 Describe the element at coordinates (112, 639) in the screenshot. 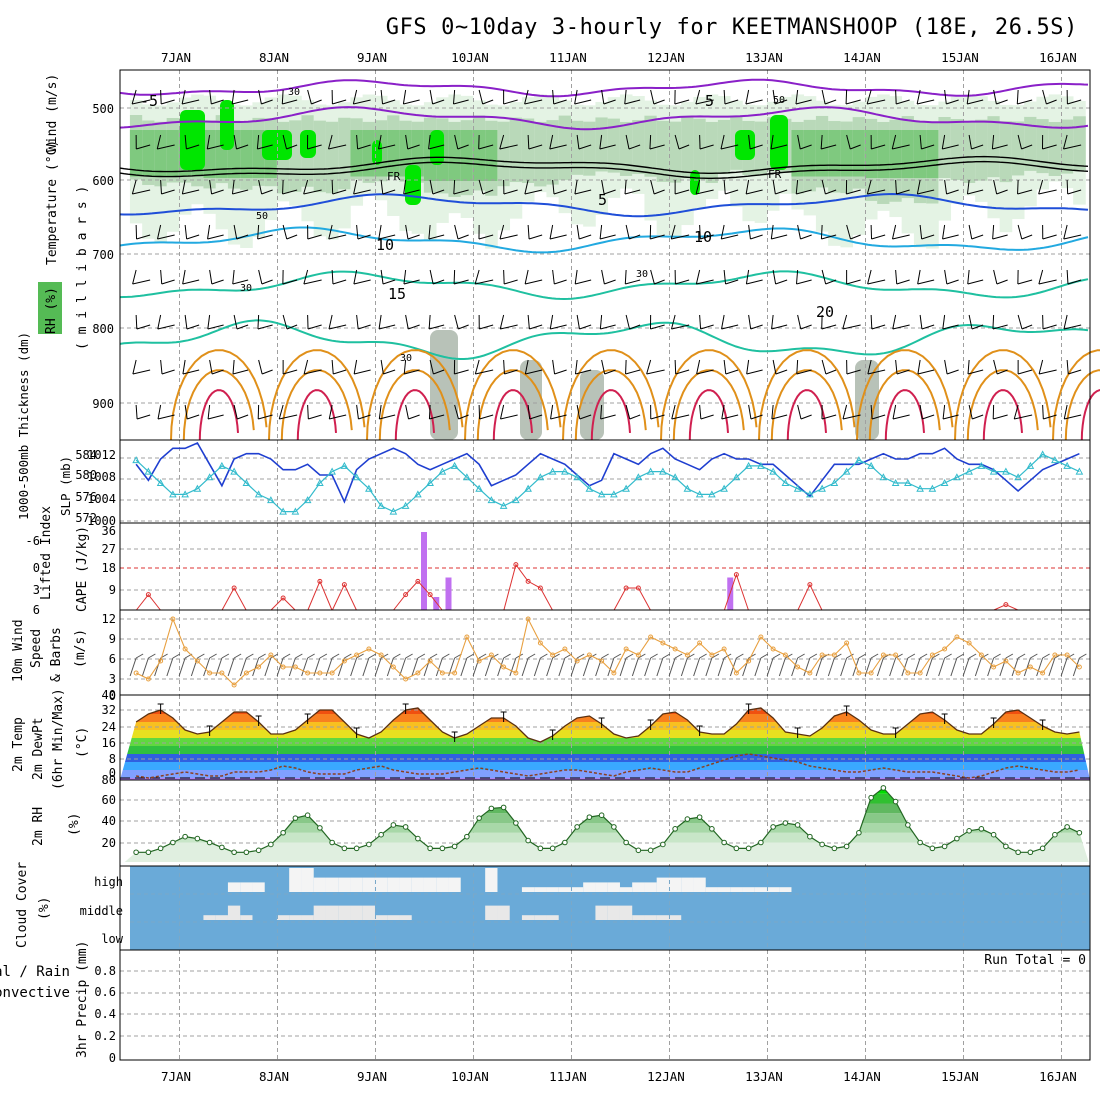

I see `wind-tick: 9` at that location.